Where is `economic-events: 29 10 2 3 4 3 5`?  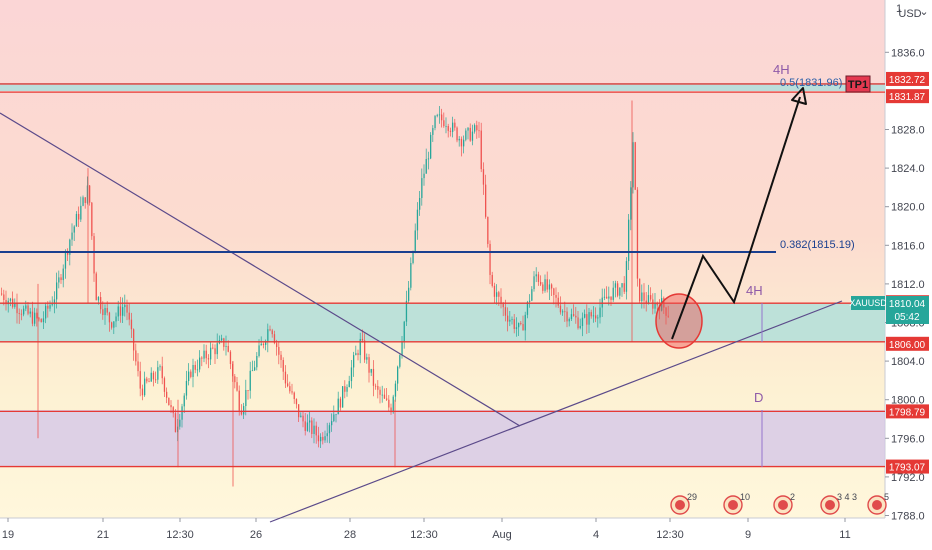 economic-events: 29 10 2 3 4 3 5 is located at coordinates (779, 503).